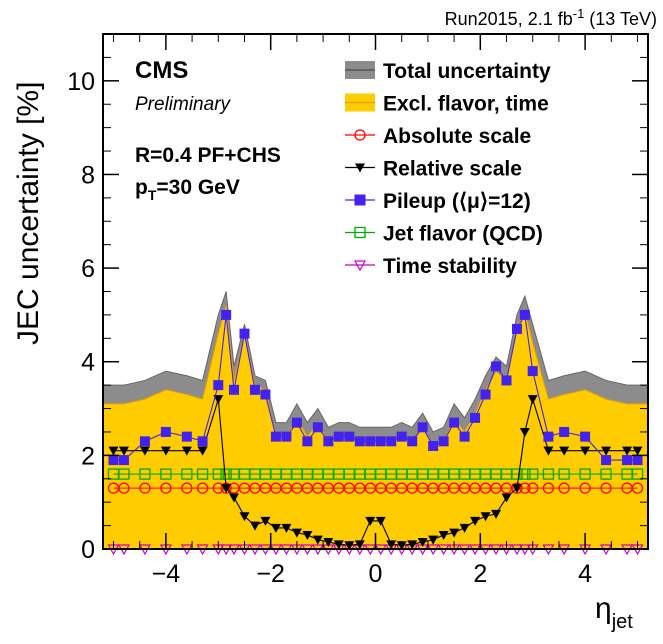 Image resolution: width=663 pixels, height=644 pixels. What do you see at coordinates (161, 70) in the screenshot?
I see `cms-label: CMS` at bounding box center [161, 70].